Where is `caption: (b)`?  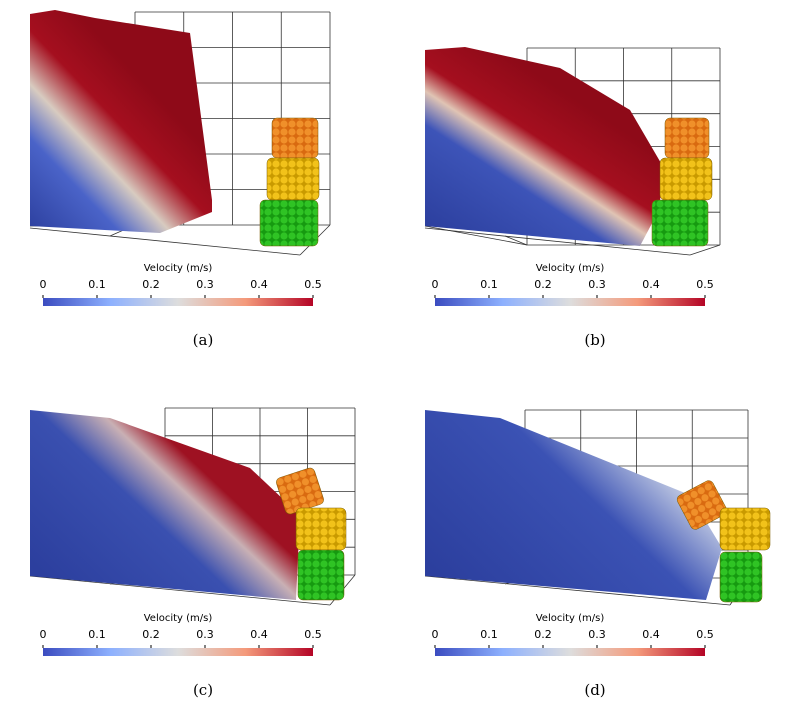
caption: (b) is located at coordinates (594, 340).